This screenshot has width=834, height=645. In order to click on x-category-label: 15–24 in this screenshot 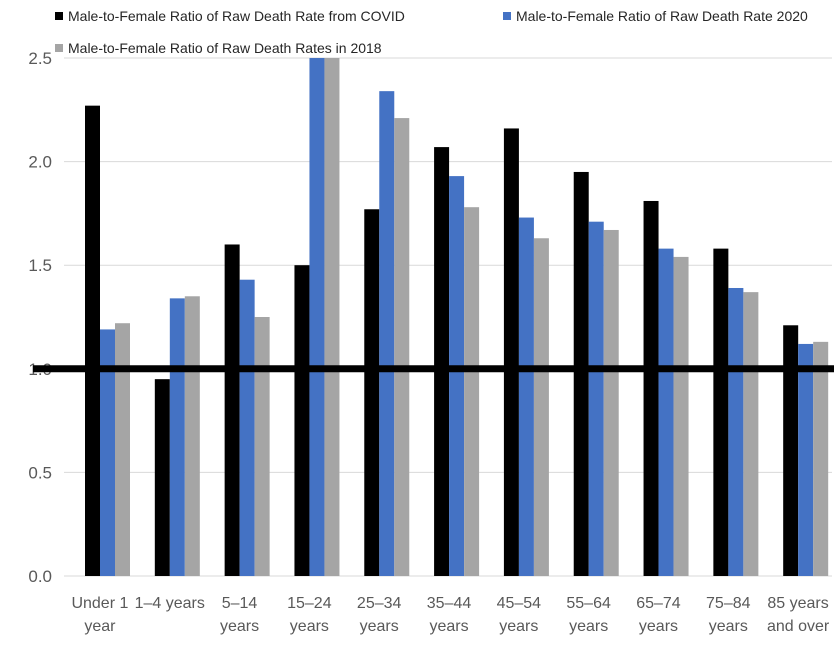, I will do `click(309, 603)`.